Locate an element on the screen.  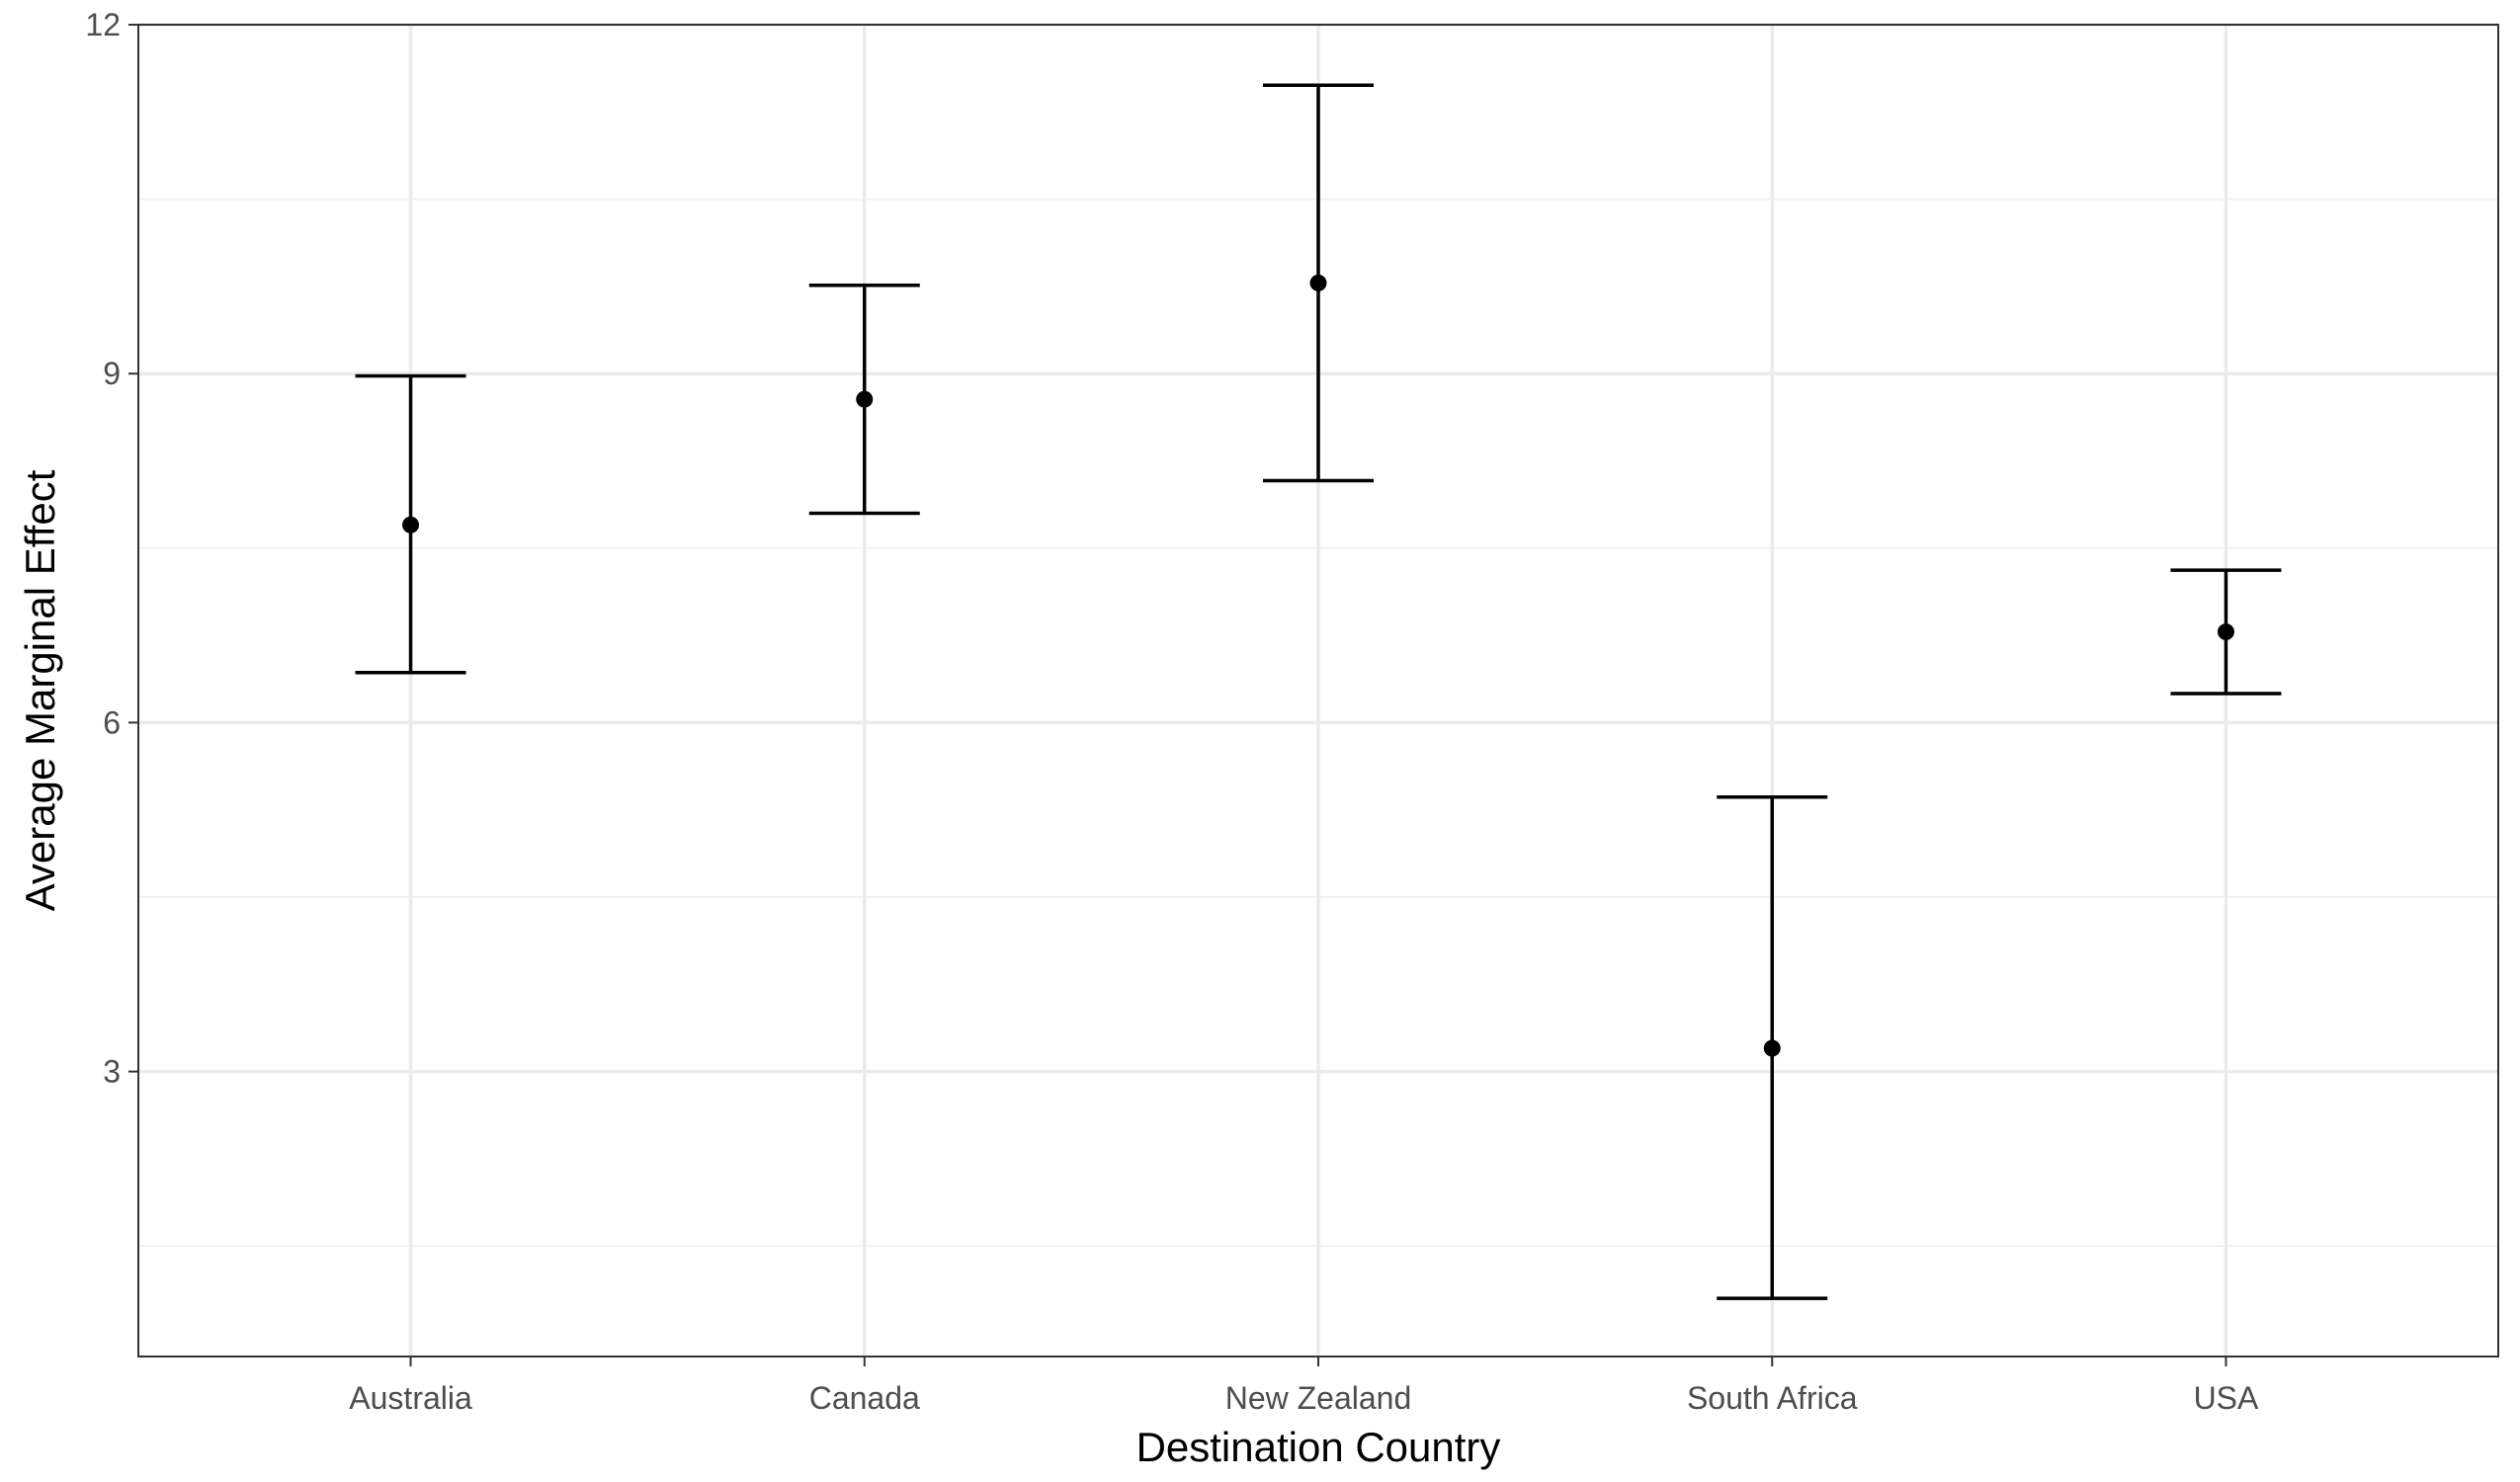
point-canada is located at coordinates (865, 399).